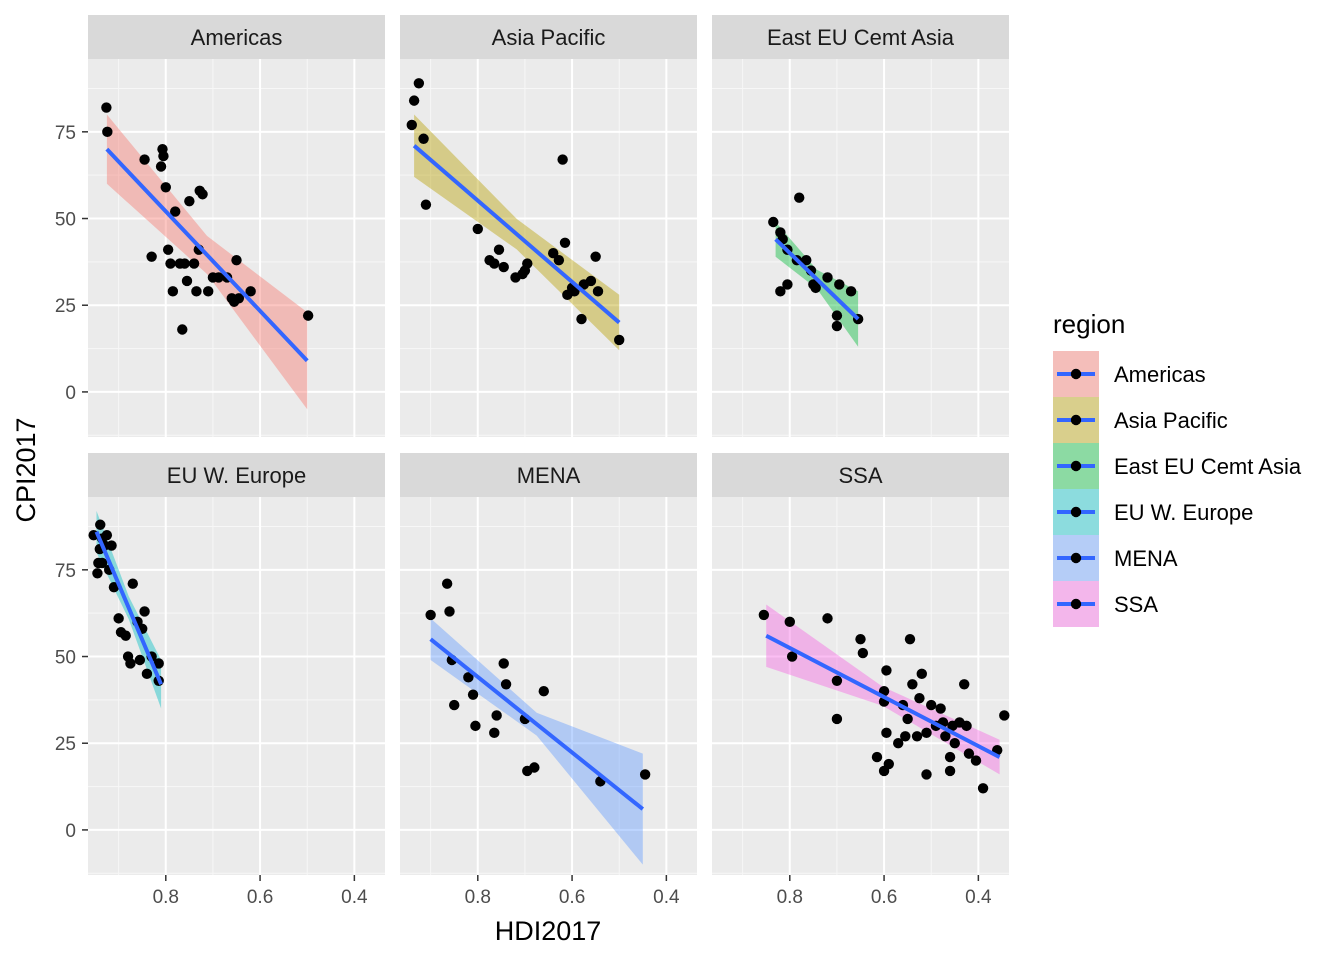 This screenshot has height=960, width=1344. Describe the element at coordinates (1146, 558) in the screenshot. I see `legend-label: MENA` at that location.